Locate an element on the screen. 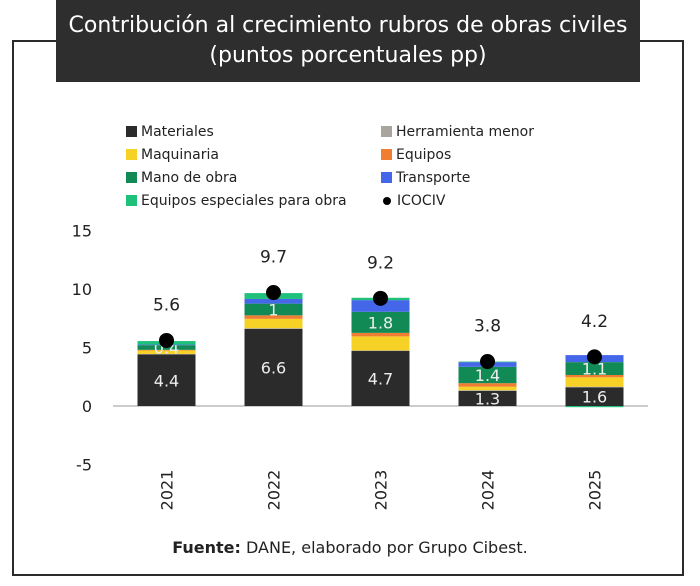 This screenshot has width=700, height=586. source-label: Fuente: is located at coordinates (206, 547).